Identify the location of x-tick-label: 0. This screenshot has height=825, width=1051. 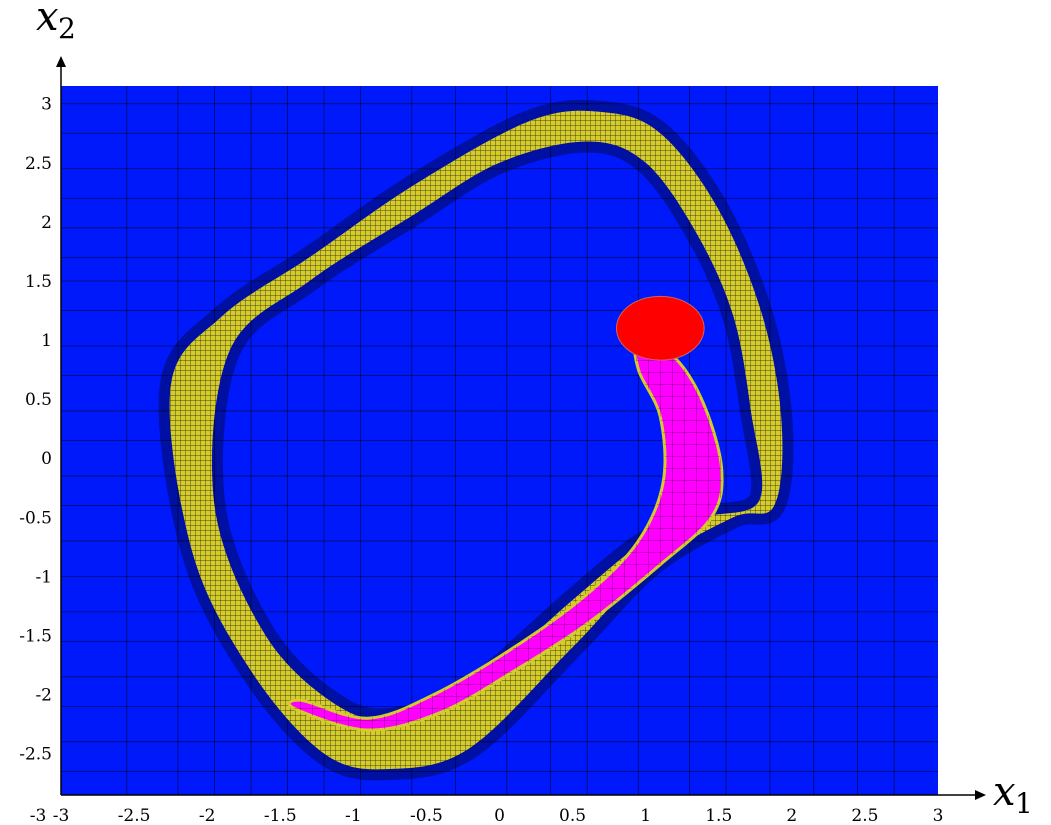
(499, 815).